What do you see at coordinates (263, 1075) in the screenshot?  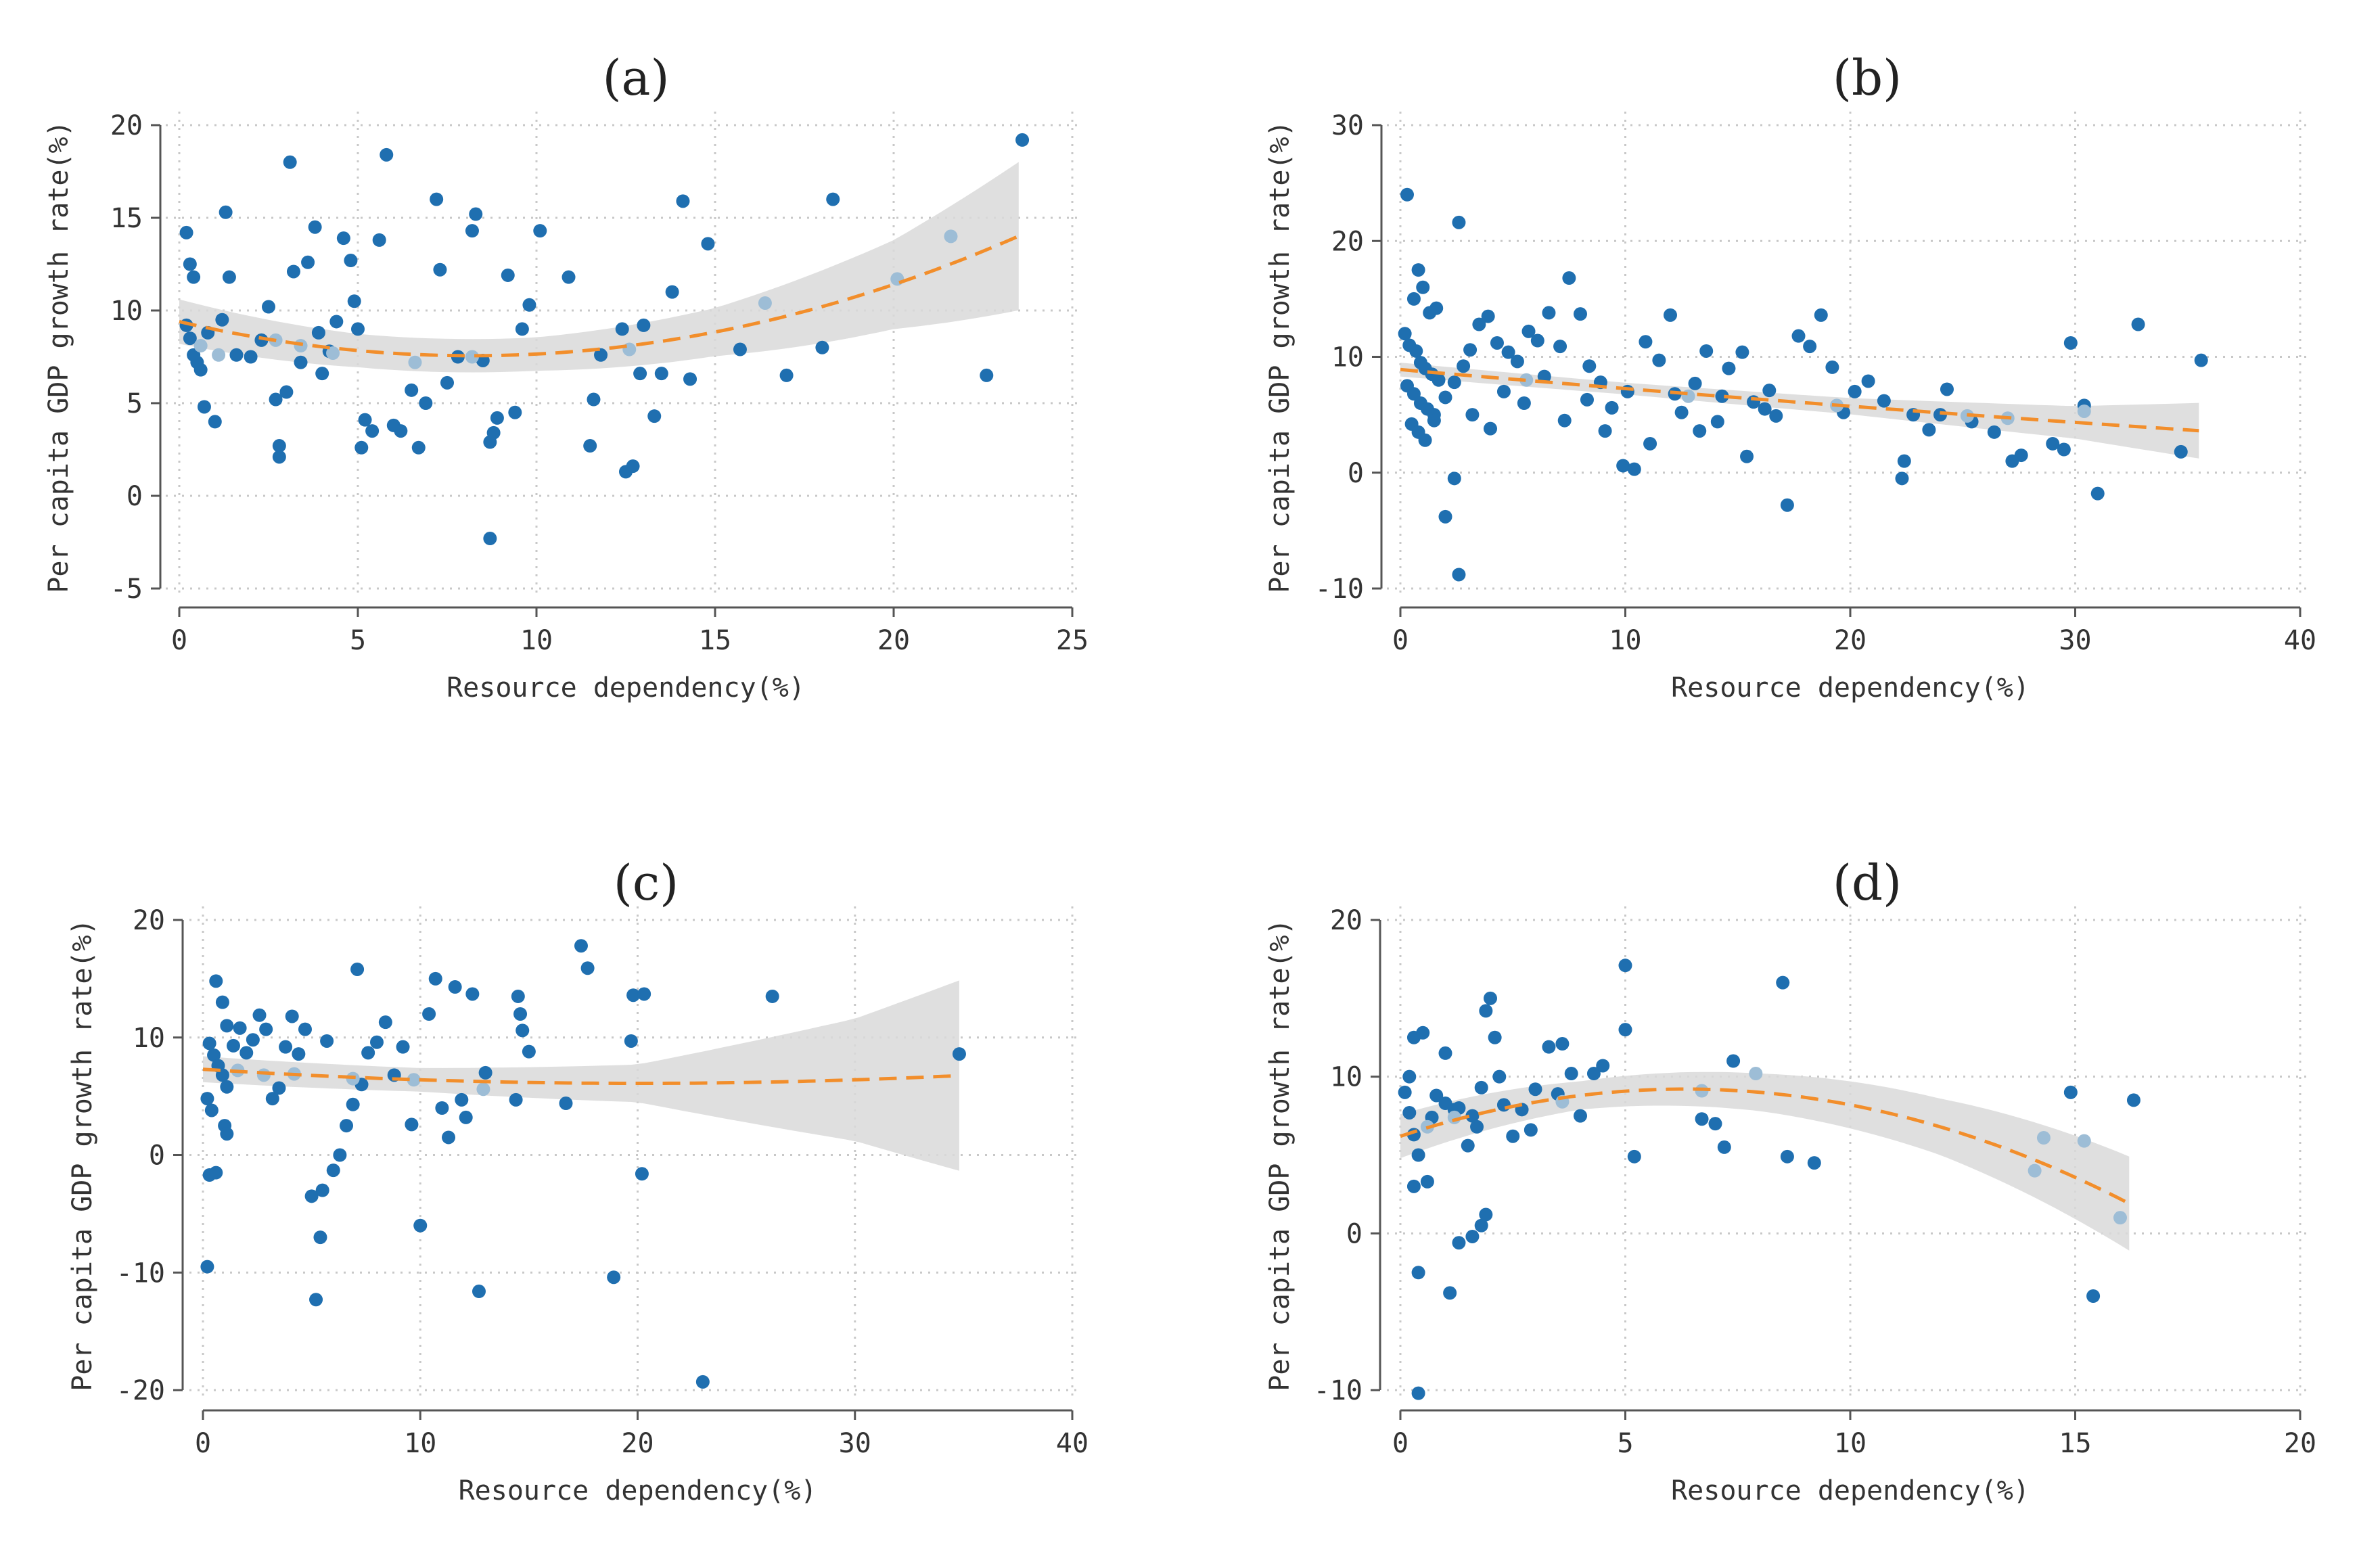 I see `panel-c-point-in-band` at bounding box center [263, 1075].